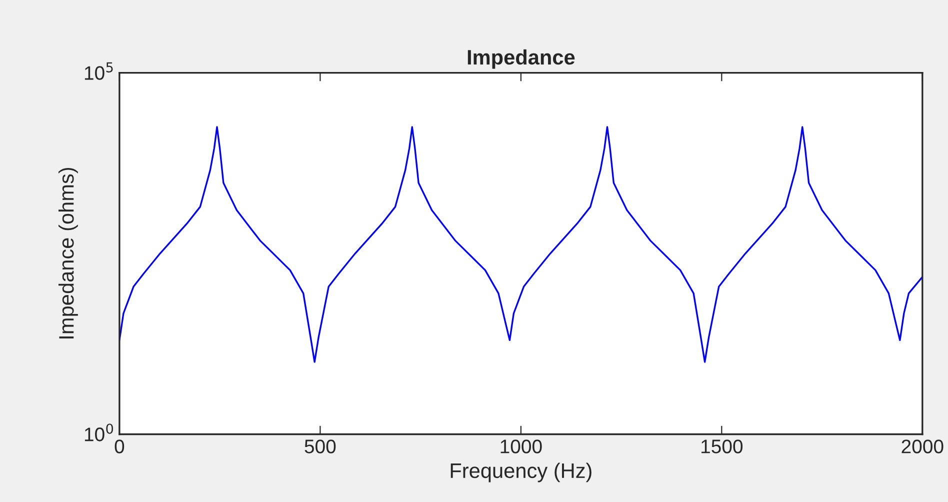 The height and width of the screenshot is (502, 948). What do you see at coordinates (521, 447) in the screenshot?
I see `x-tick-label: 1000` at bounding box center [521, 447].